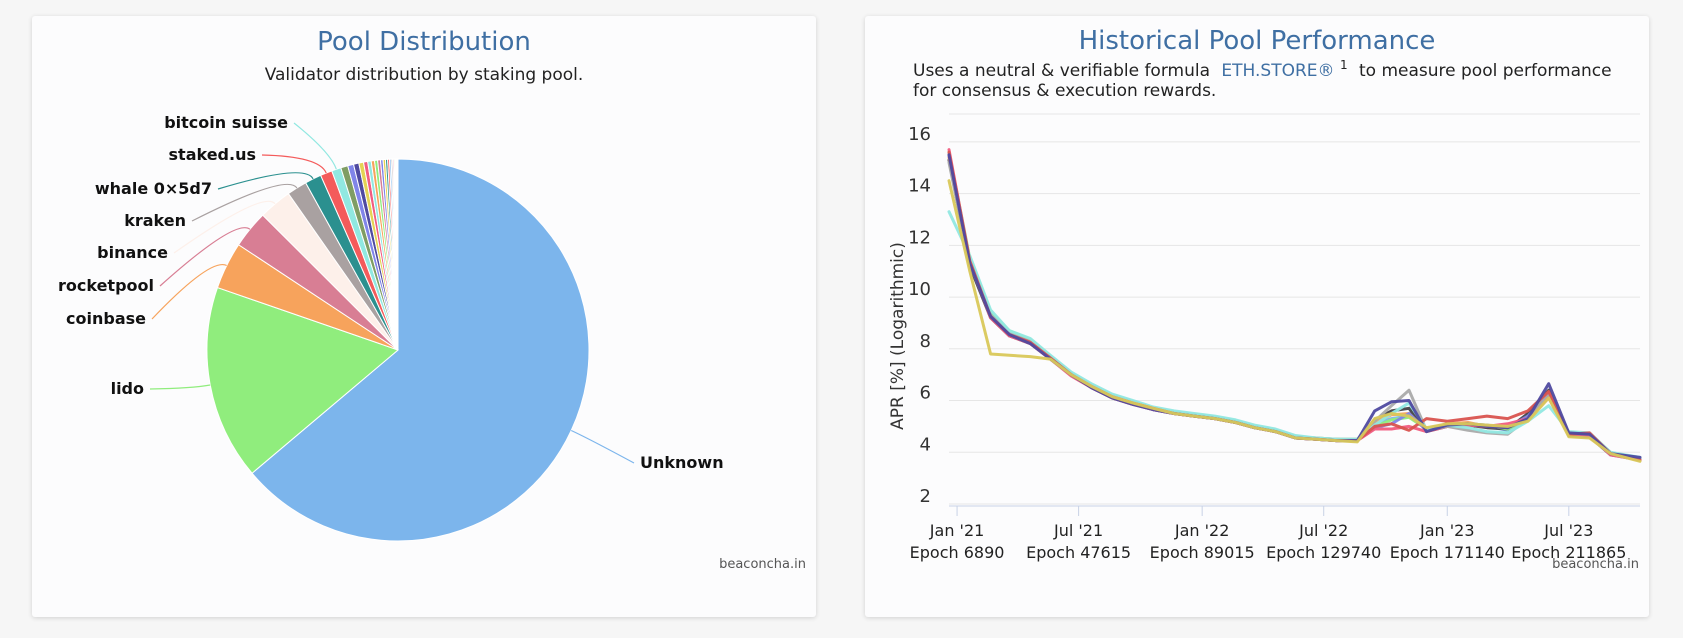  Describe the element at coordinates (1323, 530) in the screenshot. I see `x-tick-label-jul-22: Jul '22` at that location.